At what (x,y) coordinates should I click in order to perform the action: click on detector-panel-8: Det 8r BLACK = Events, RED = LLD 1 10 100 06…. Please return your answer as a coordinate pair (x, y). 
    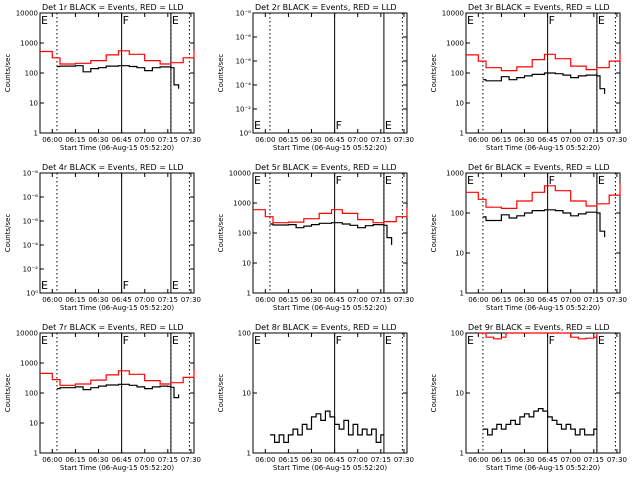
    Looking at the image, I should click on (315, 397).